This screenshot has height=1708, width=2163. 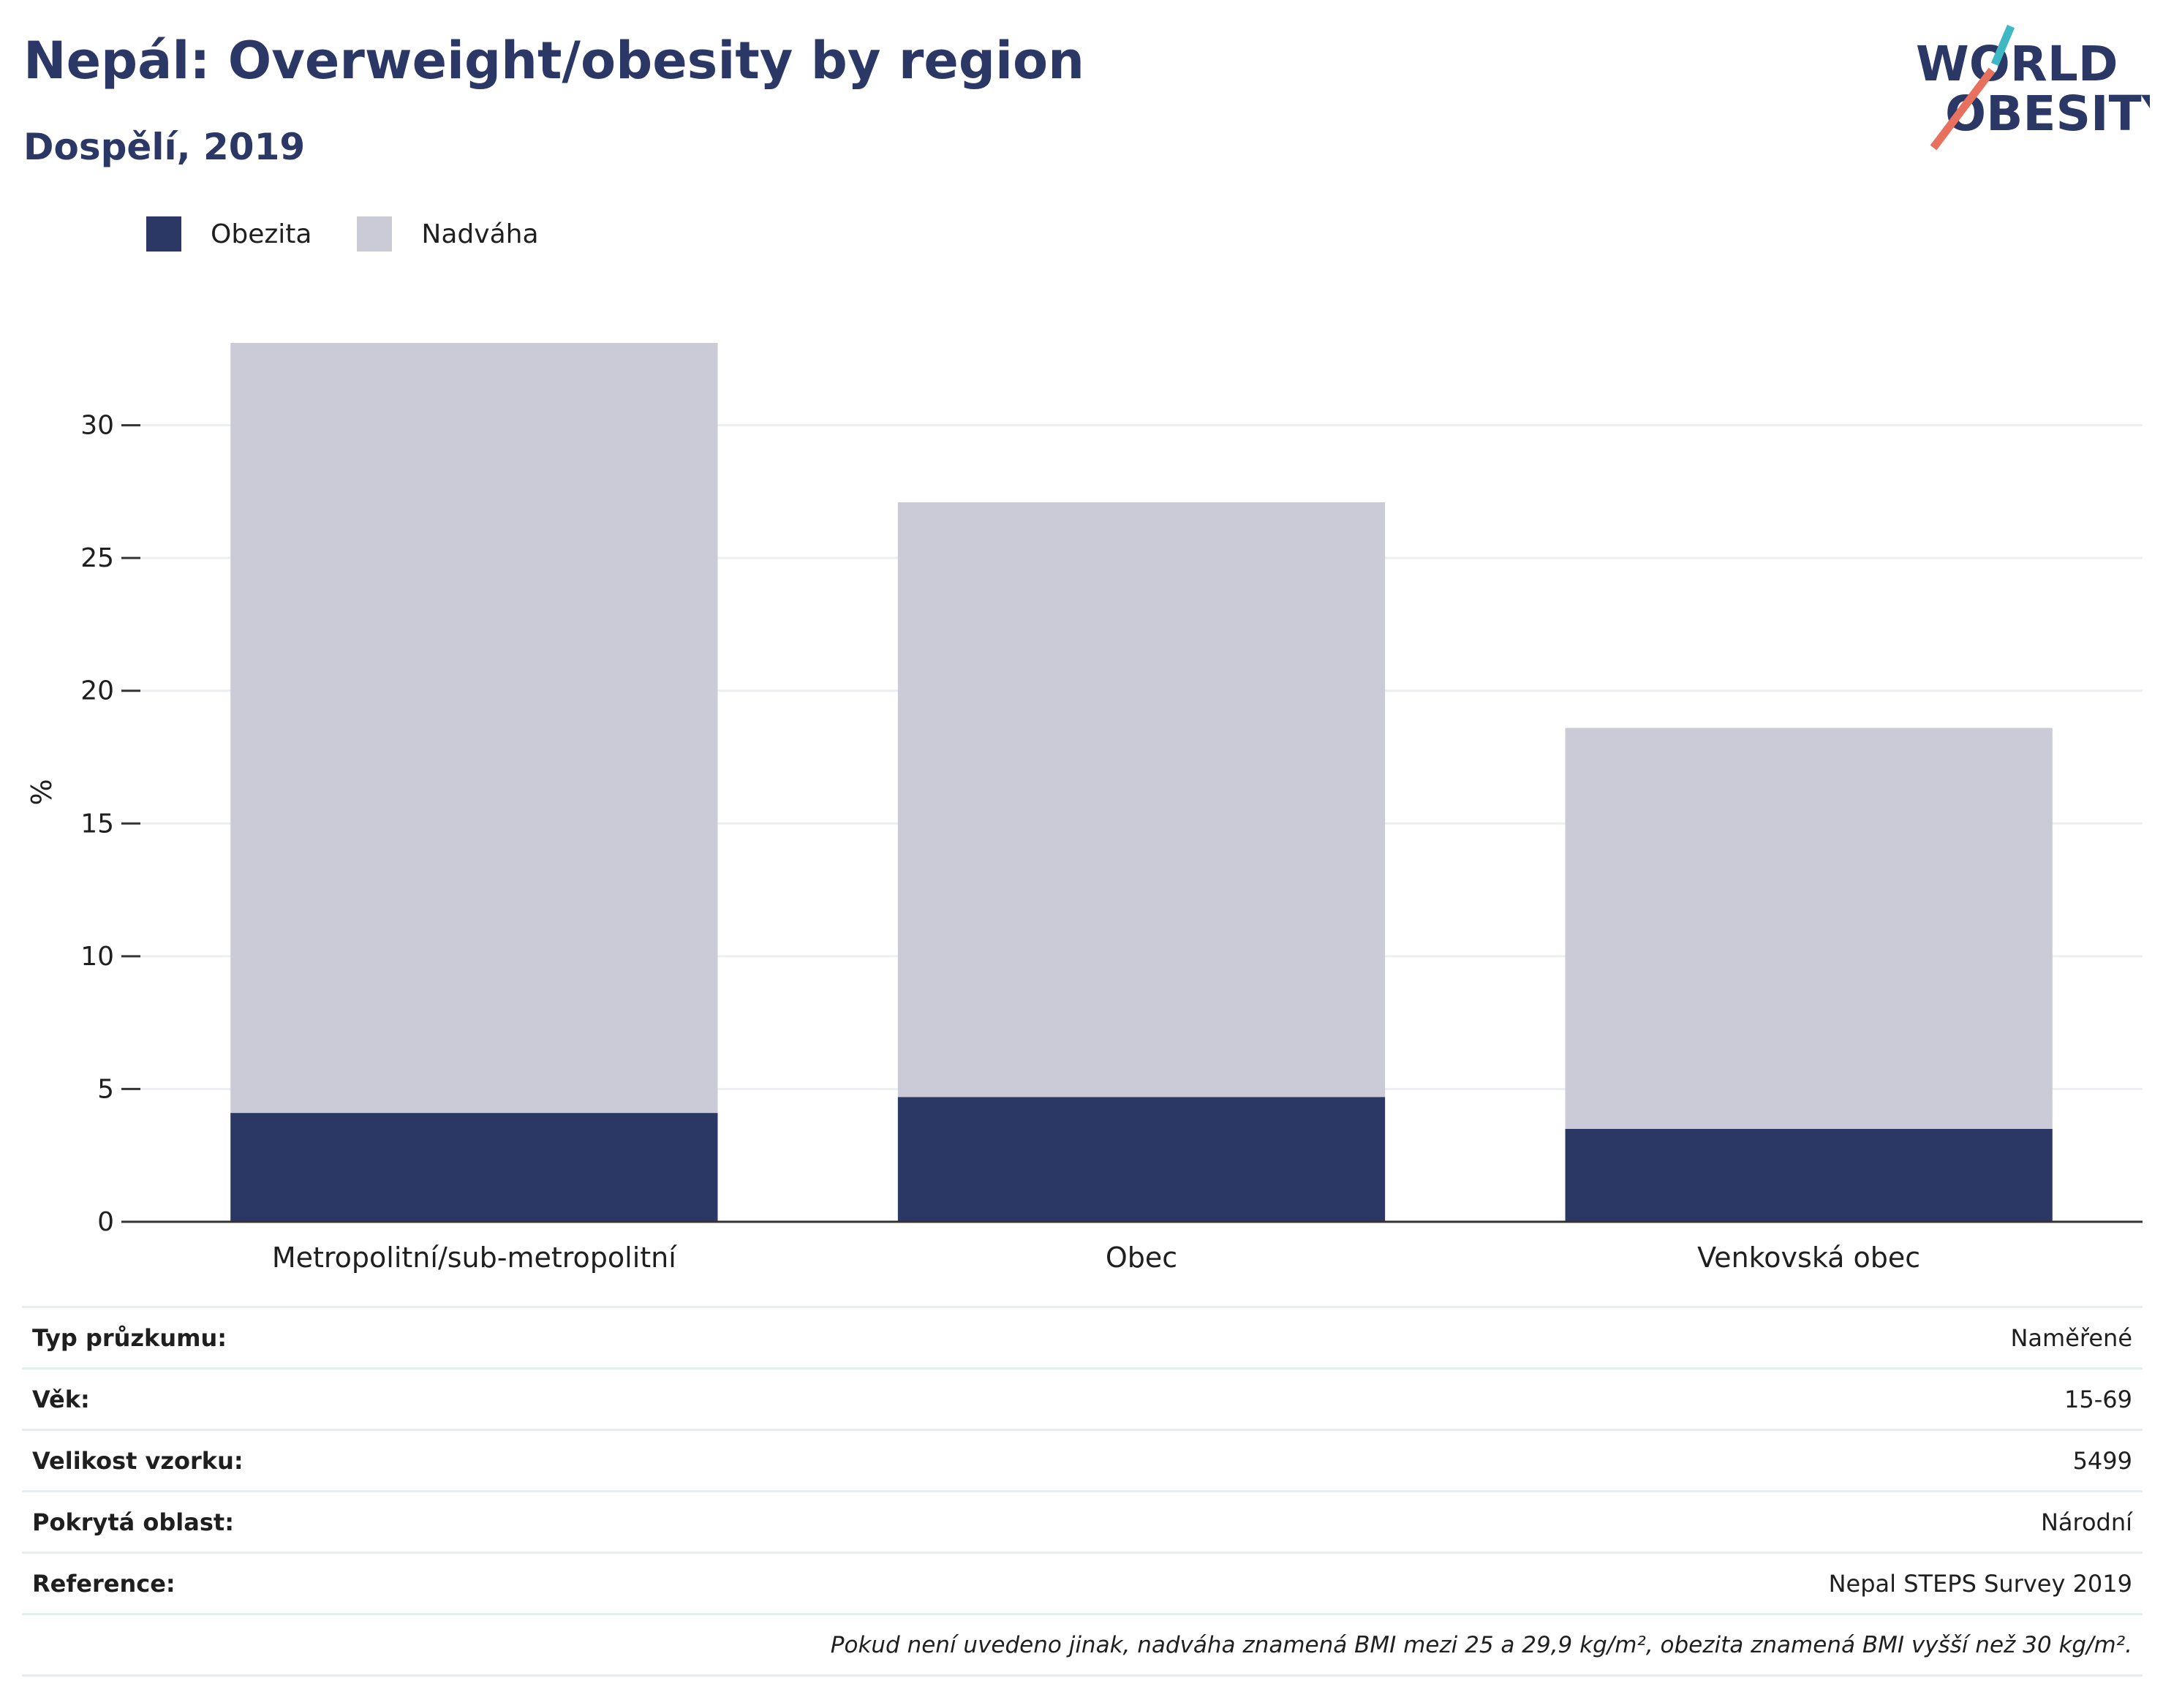 I want to click on info-key: Typ průzkumu:, so click(x=130, y=1337).